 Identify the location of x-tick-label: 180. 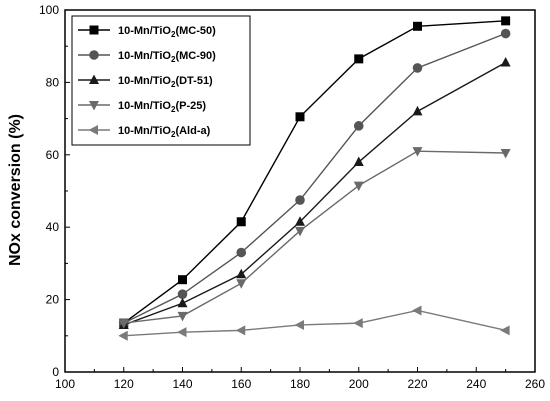
(300, 384).